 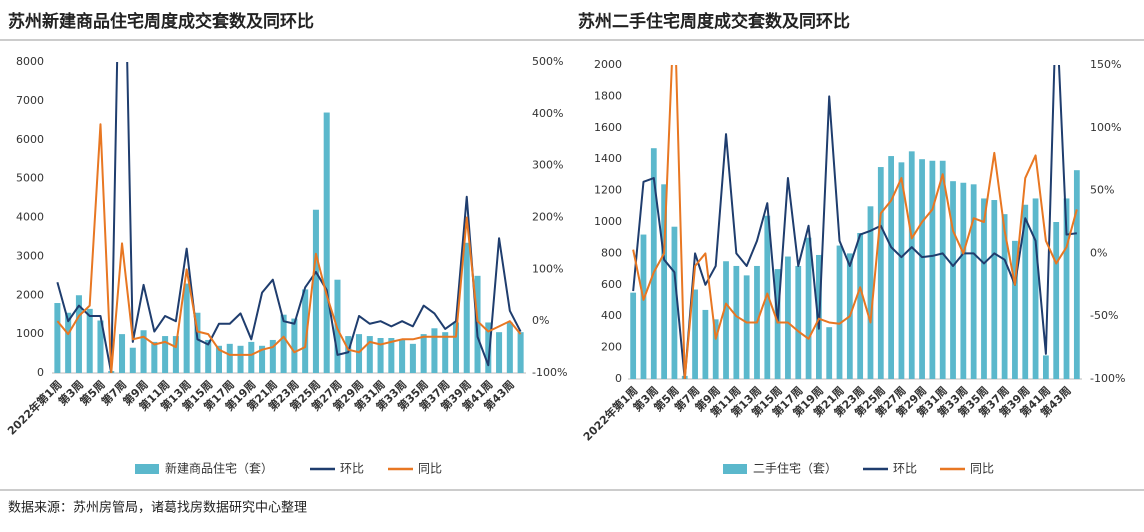 What do you see at coordinates (161, 21) in the screenshot?
I see `chart-title: 苏州新建商品住宅周度成交套数及同环比` at bounding box center [161, 21].